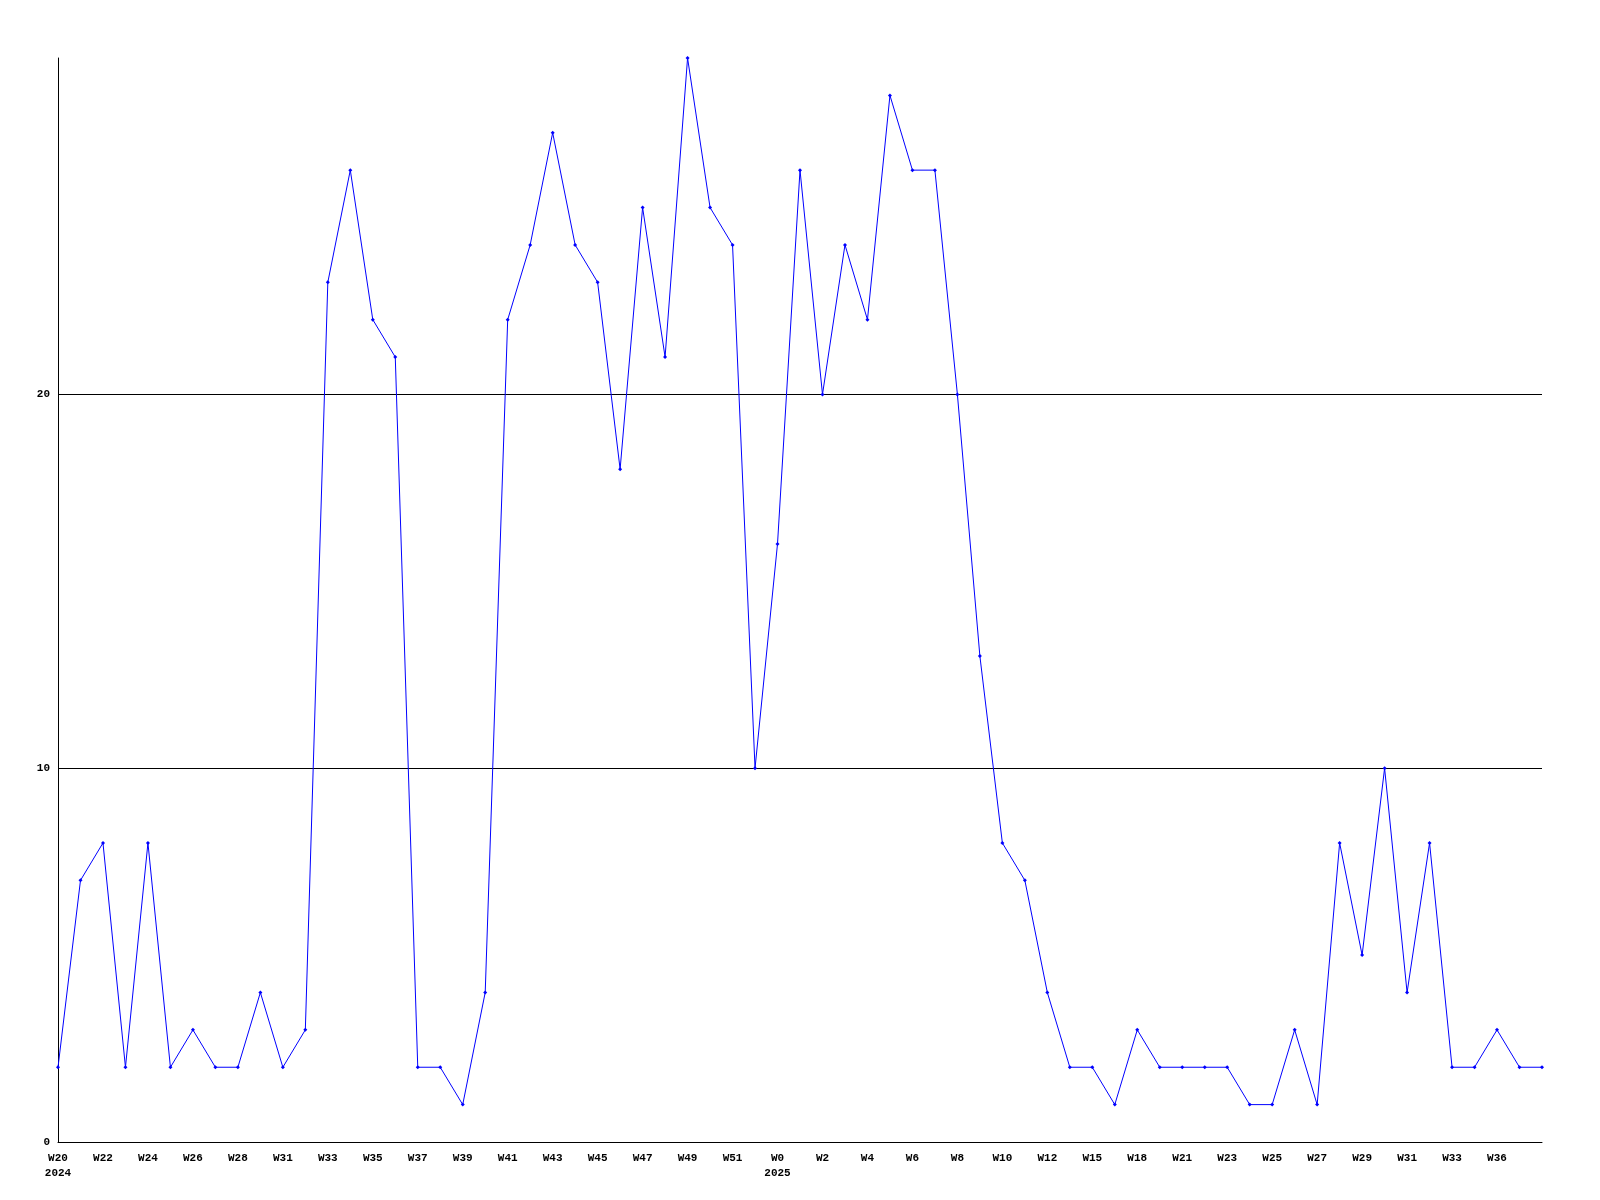 Image resolution: width=1600 pixels, height=1200 pixels. I want to click on x-tick-label: W4, so click(867, 1157).